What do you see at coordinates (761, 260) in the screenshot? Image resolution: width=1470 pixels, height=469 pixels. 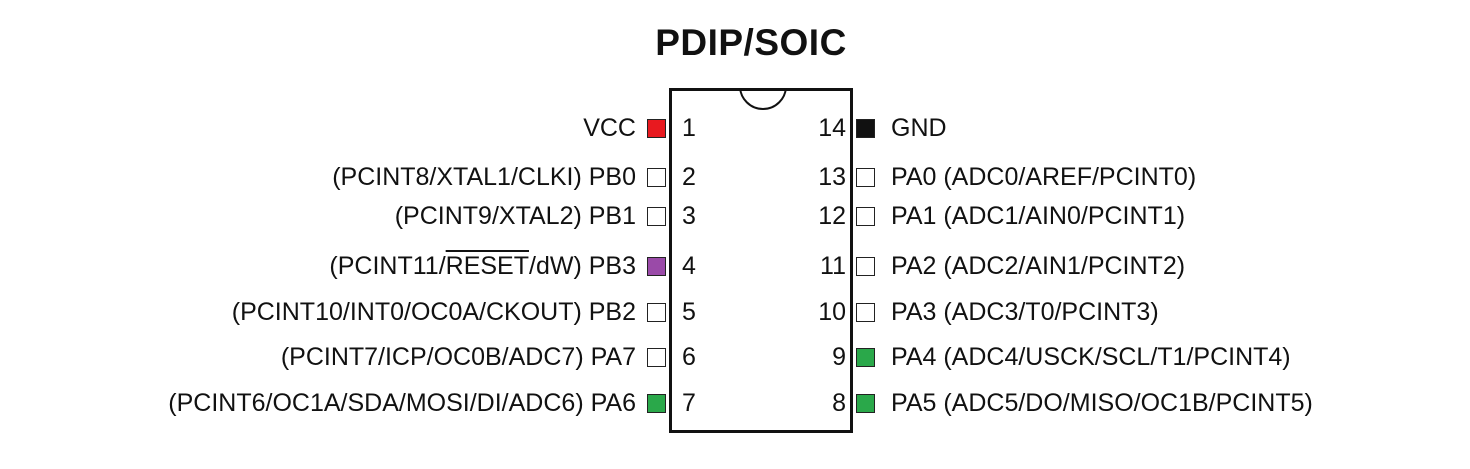 I see `chip-body` at bounding box center [761, 260].